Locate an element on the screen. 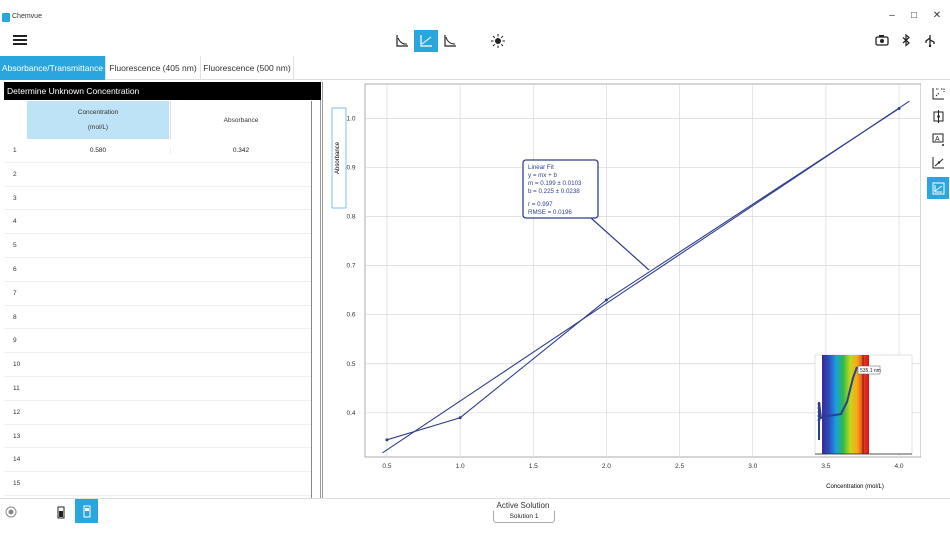 The width and height of the screenshot is (950, 534). autoscale-icon is located at coordinates (938, 93).